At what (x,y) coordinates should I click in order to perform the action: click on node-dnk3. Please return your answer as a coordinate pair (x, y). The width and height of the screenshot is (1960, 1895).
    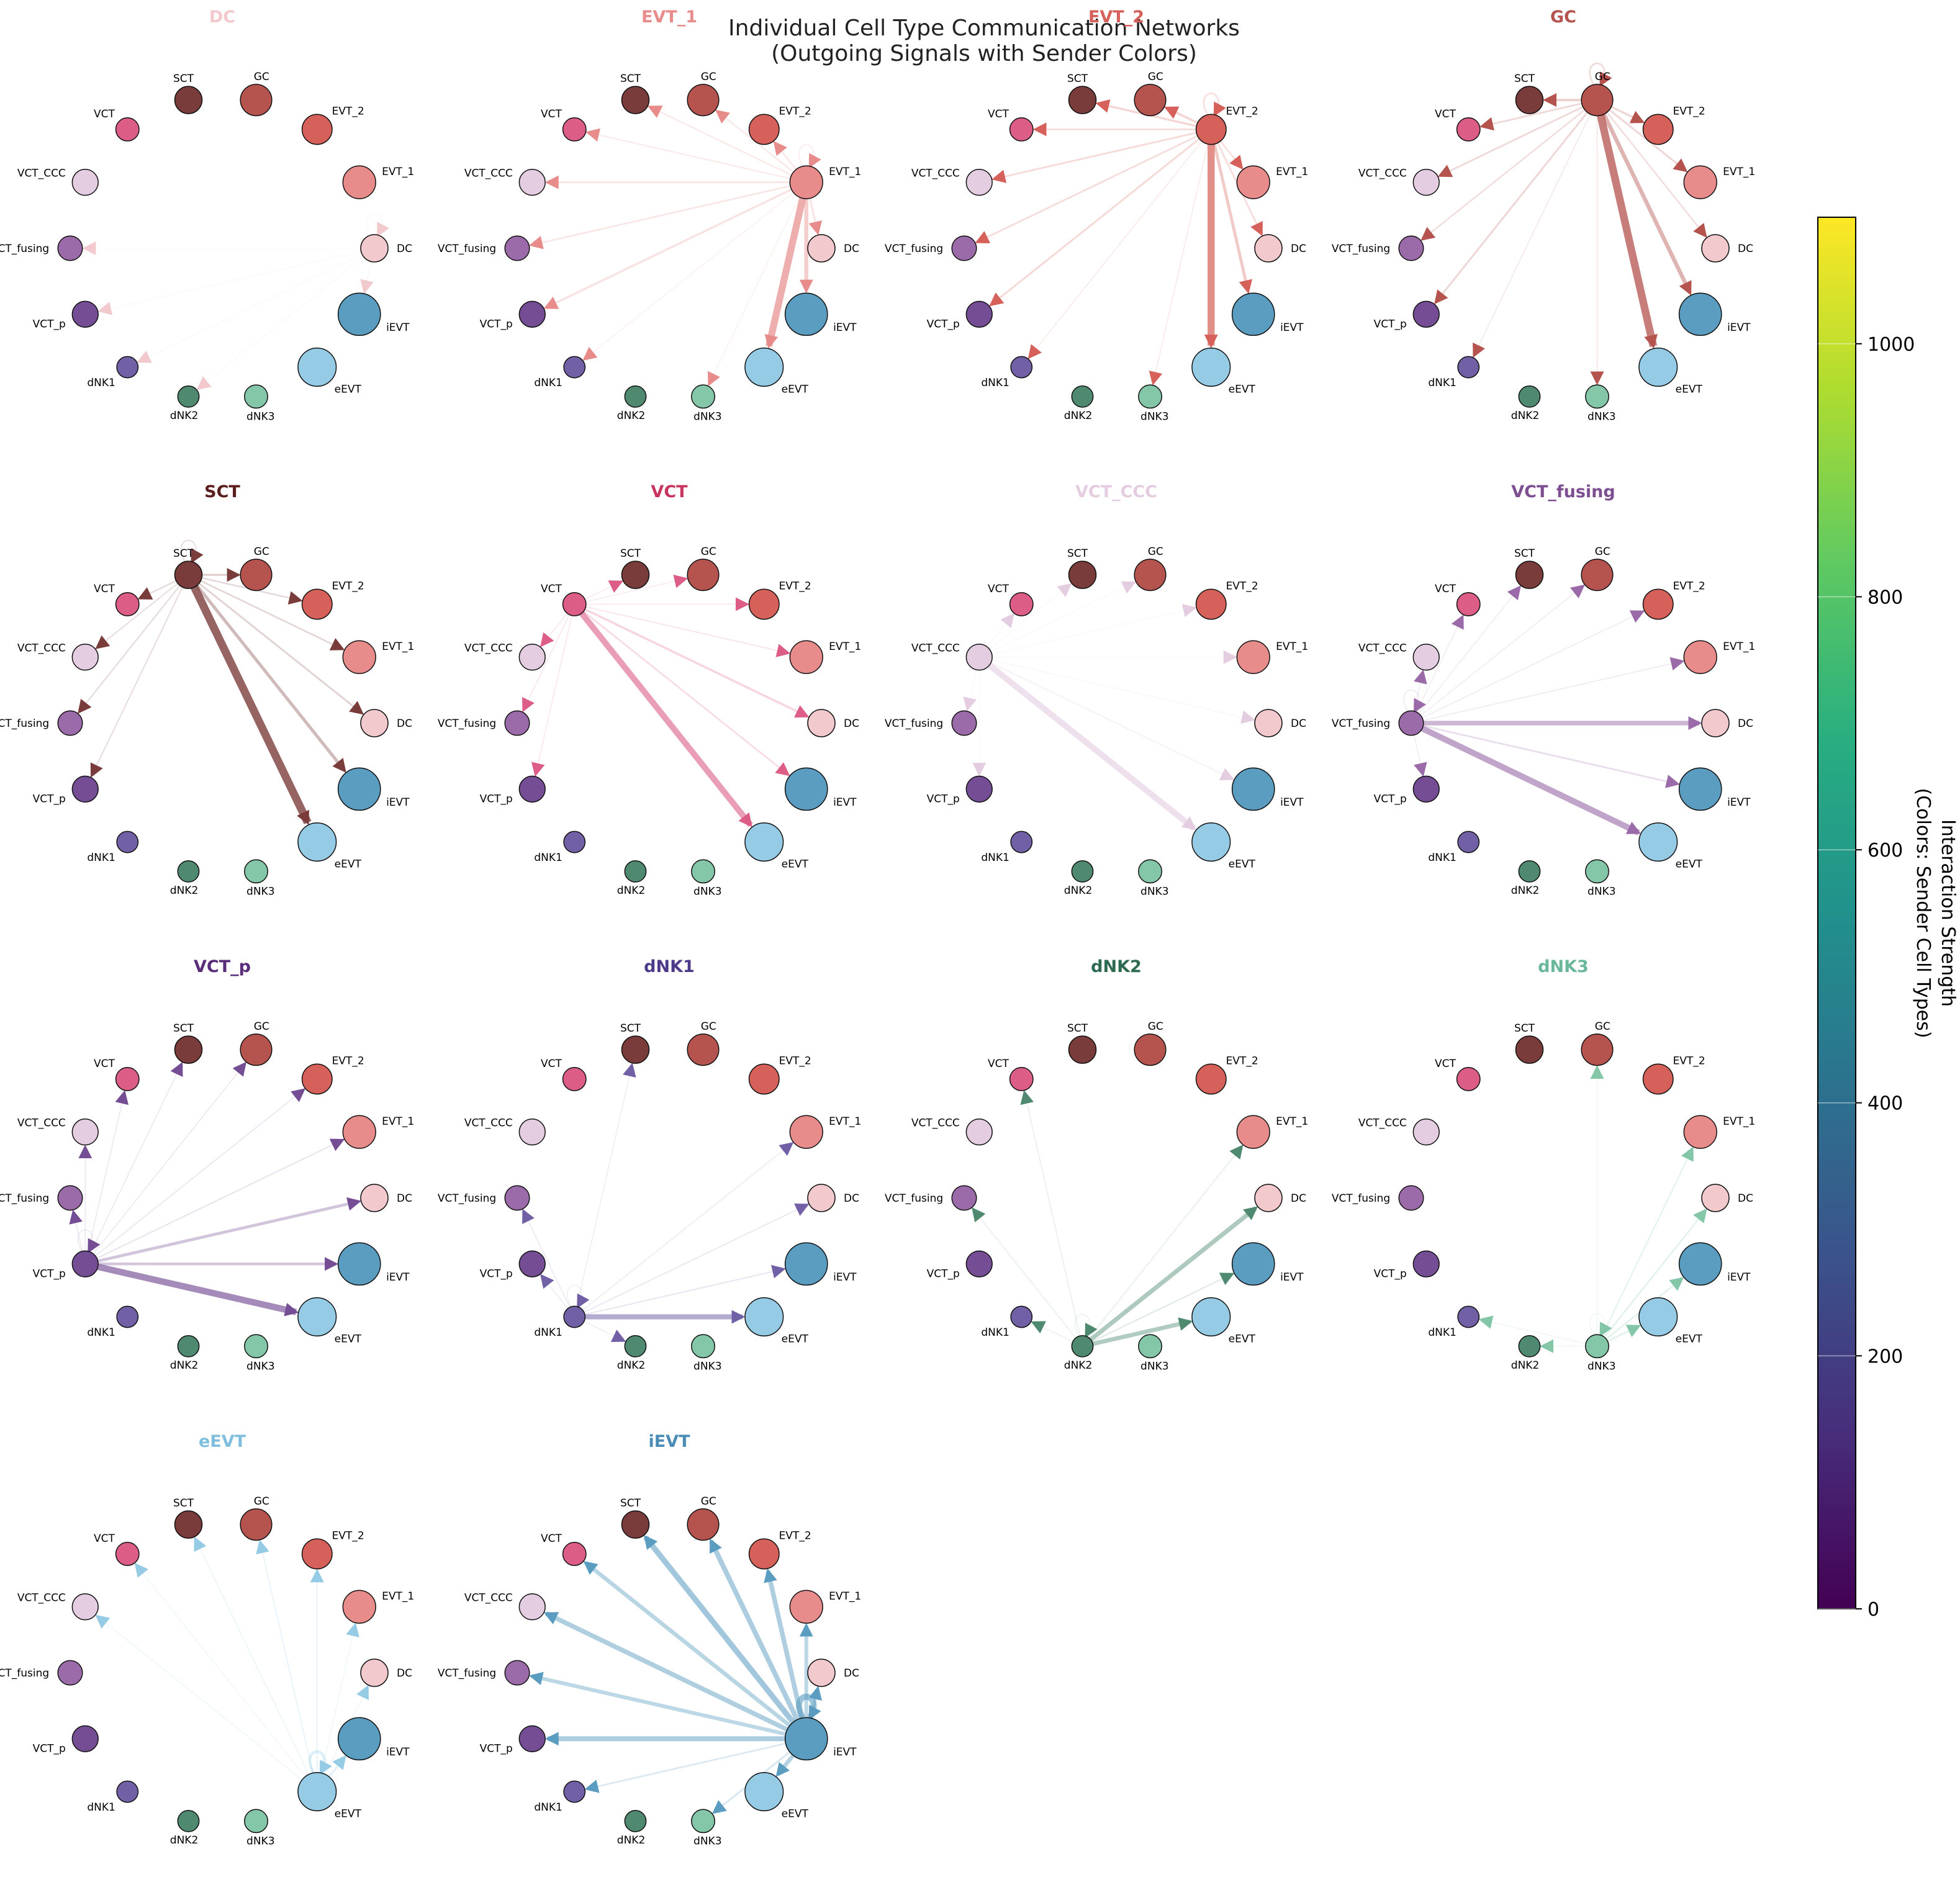
    Looking at the image, I should click on (1597, 1346).